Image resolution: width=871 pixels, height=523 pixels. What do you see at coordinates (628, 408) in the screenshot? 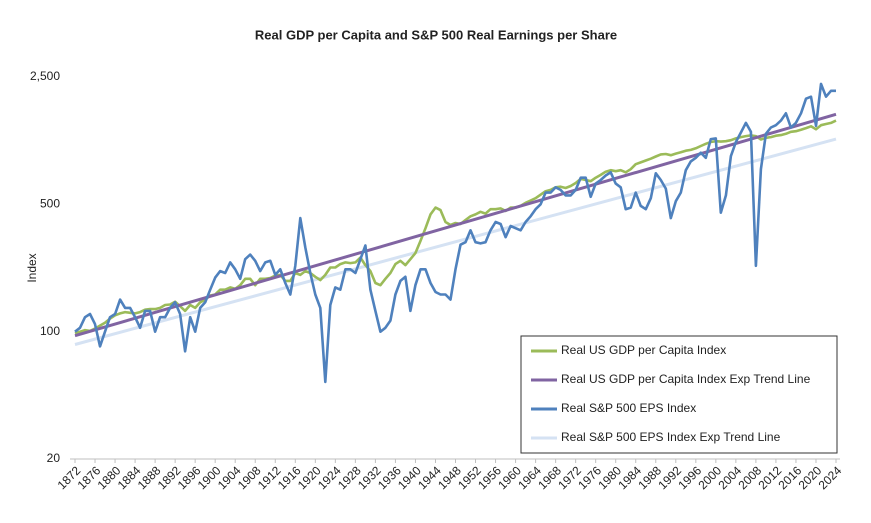
I see `legend-label: Real S&P 500 EPS Index` at bounding box center [628, 408].